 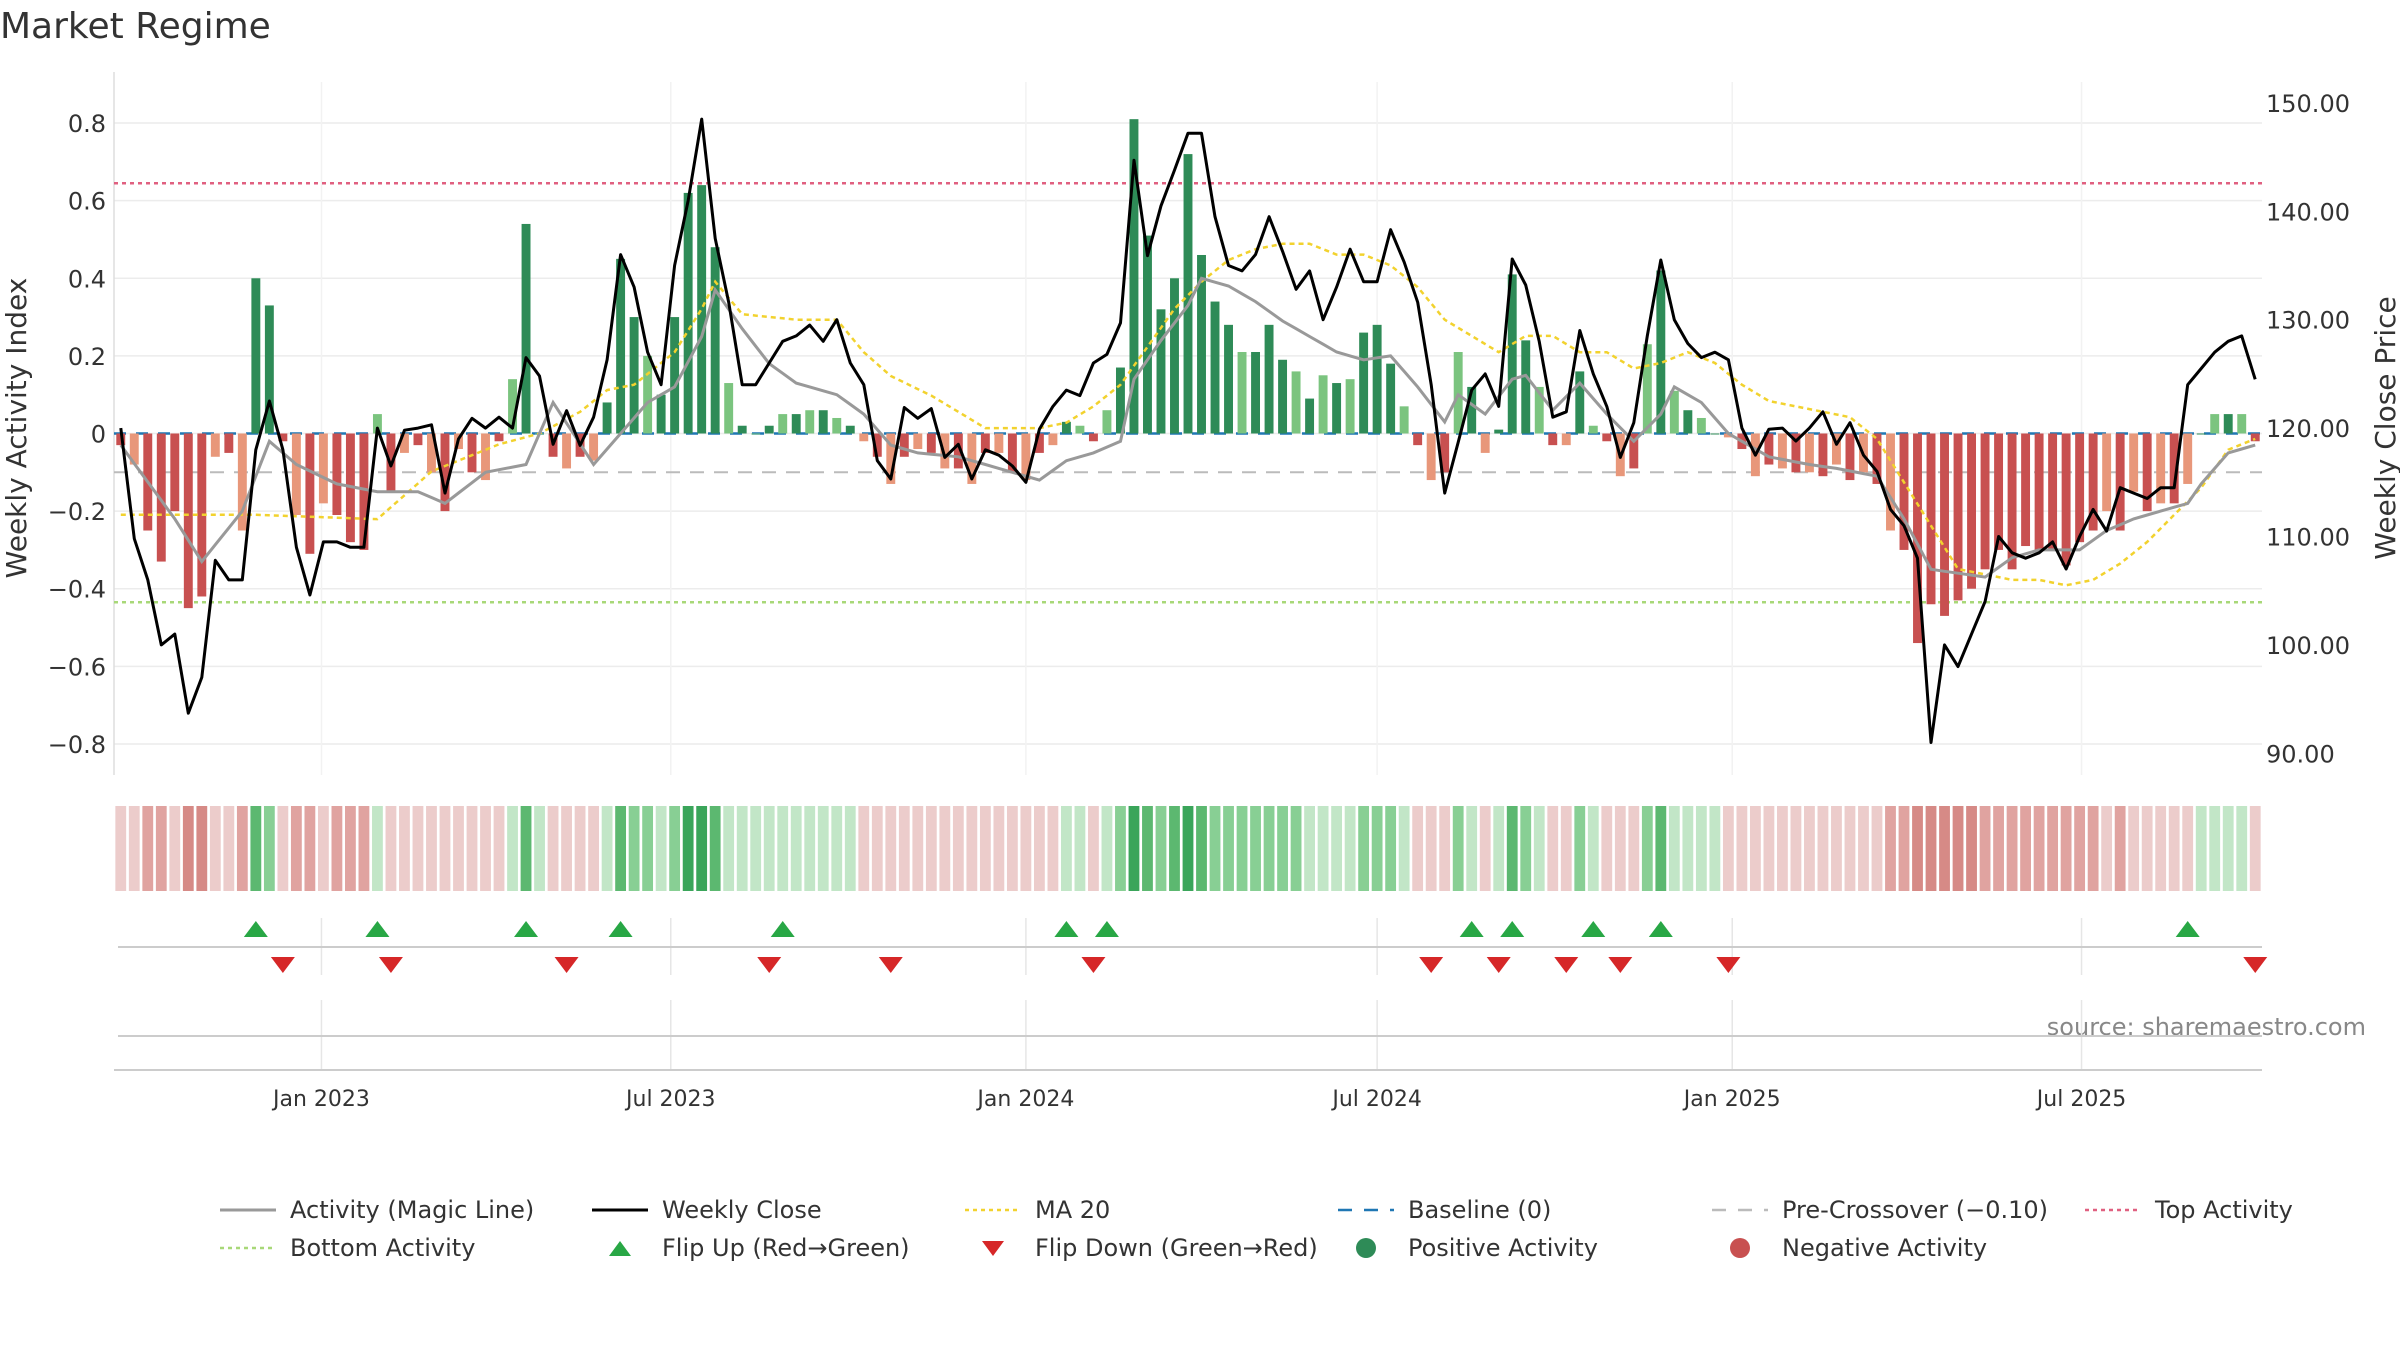 I want to click on y2-tick-label: 140.00, so click(x=2308, y=212).